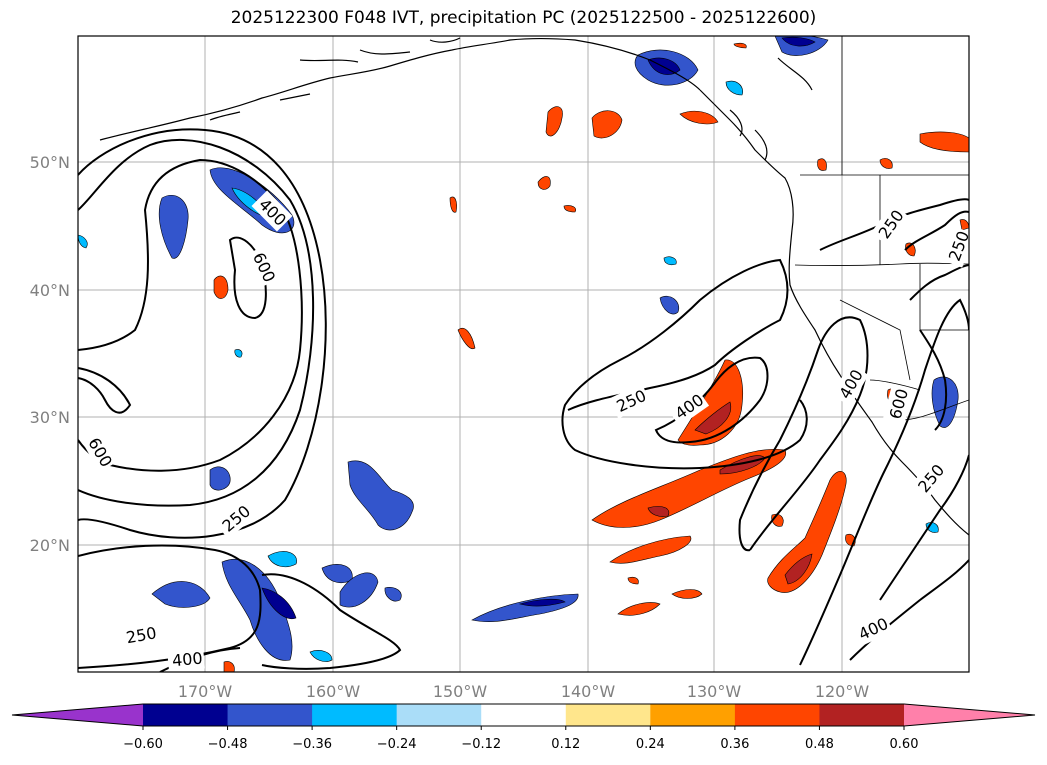  What do you see at coordinates (50, 162) in the screenshot?
I see `lat-label: 50°N` at bounding box center [50, 162].